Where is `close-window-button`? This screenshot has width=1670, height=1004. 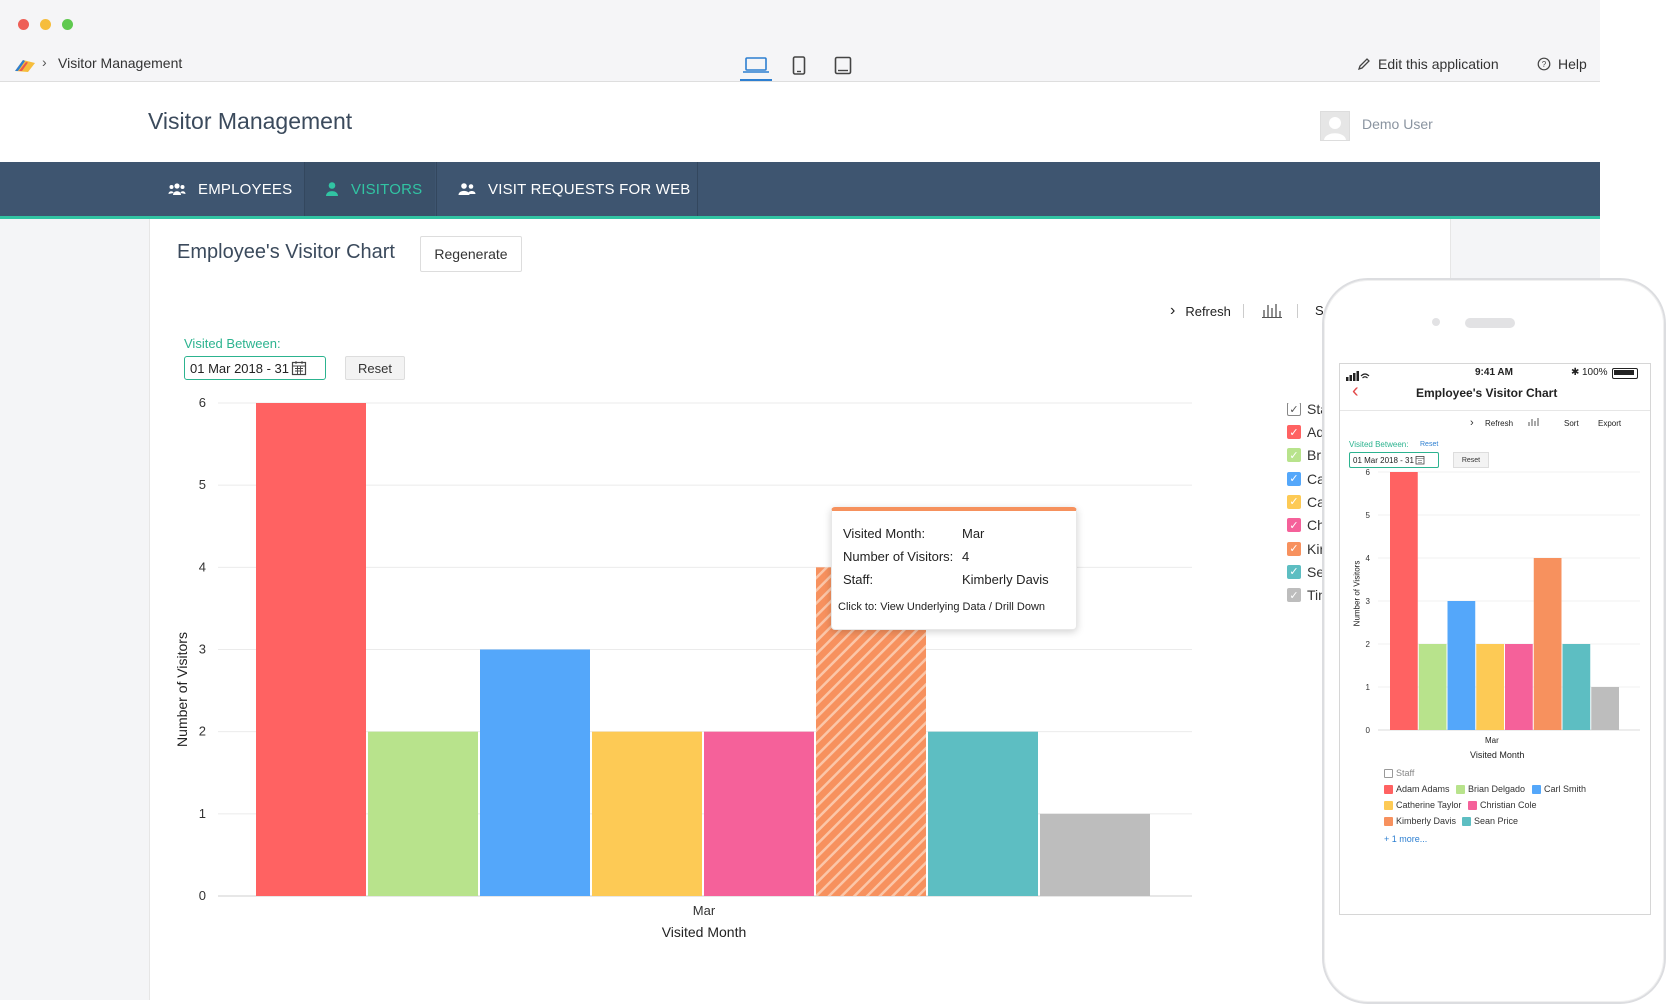
close-window-button is located at coordinates (23, 24).